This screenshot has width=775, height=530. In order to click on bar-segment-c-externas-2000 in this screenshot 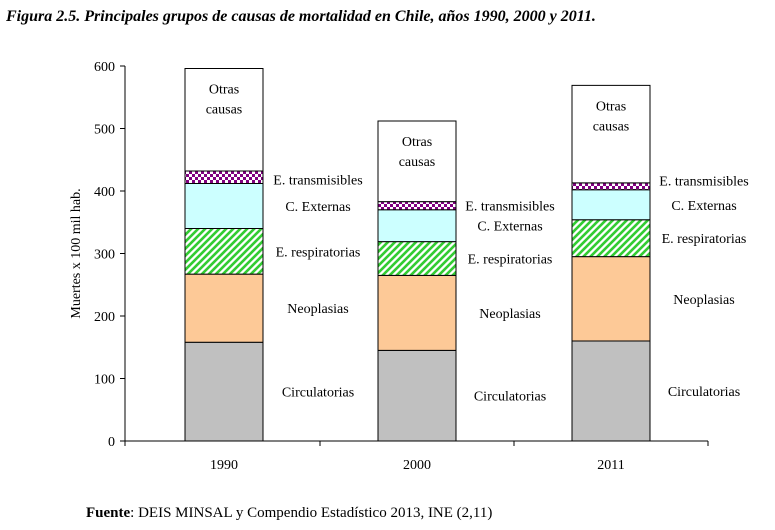, I will do `click(417, 226)`.